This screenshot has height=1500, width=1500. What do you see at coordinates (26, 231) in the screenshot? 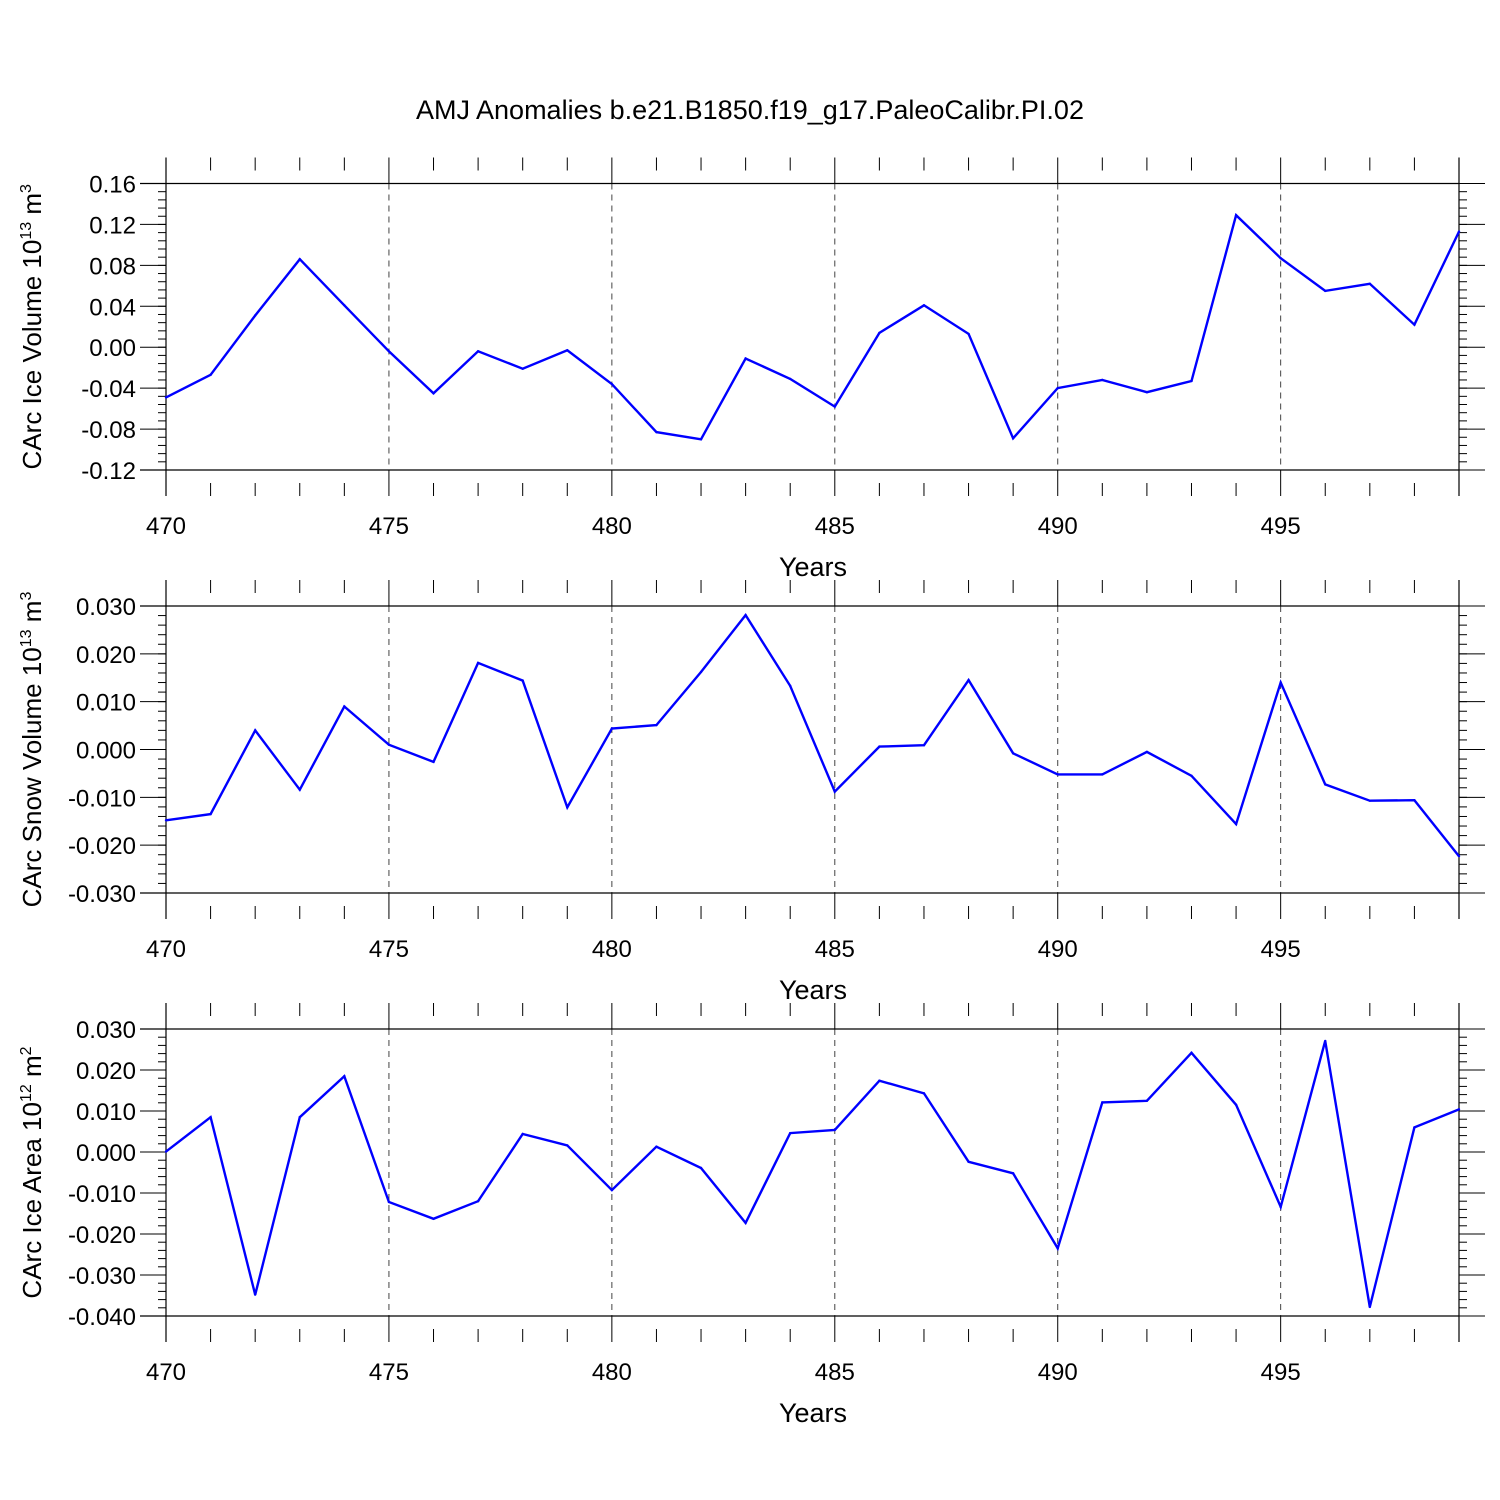
I see `y-axis-label-superscript: 13` at bounding box center [26, 231].